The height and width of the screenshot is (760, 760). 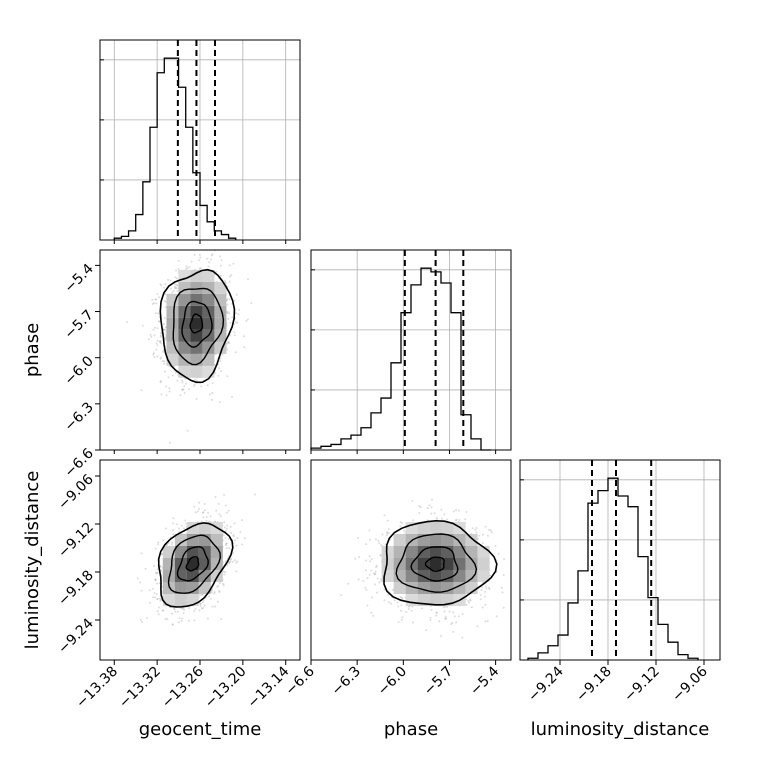 What do you see at coordinates (620, 729) in the screenshot?
I see `x-axis-title-luminosity_distance: luminosity_distance` at bounding box center [620, 729].